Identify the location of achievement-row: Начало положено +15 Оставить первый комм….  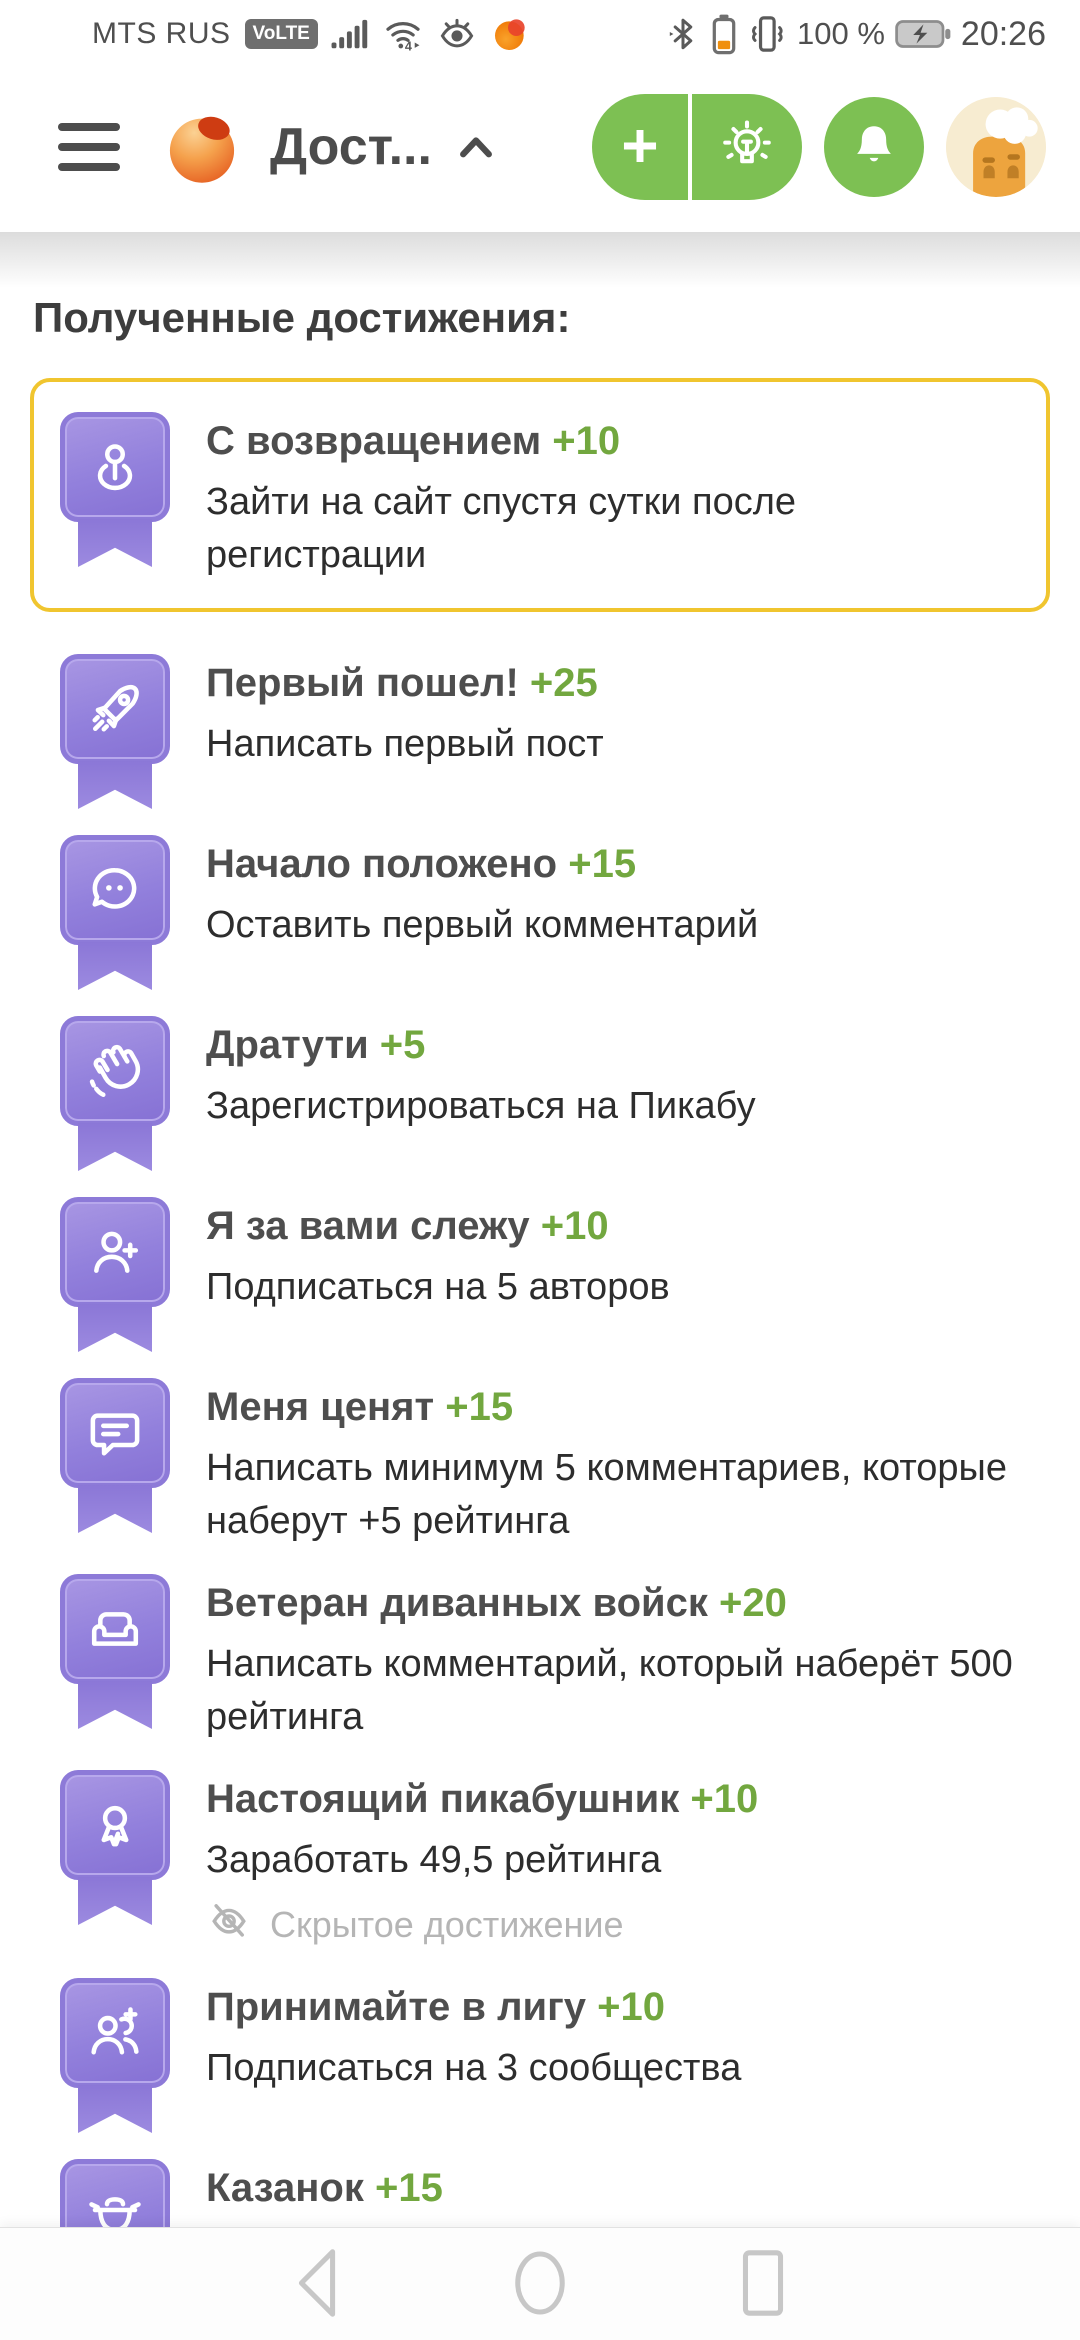
(540, 912).